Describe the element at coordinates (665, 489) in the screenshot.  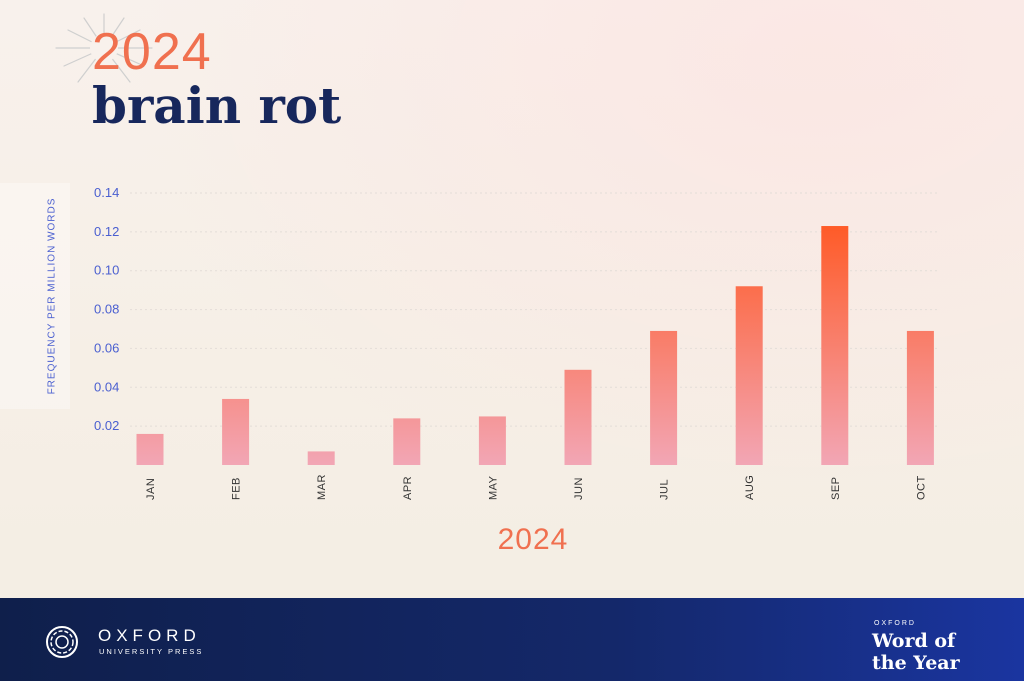
I see `x-tick-label: JUL` at that location.